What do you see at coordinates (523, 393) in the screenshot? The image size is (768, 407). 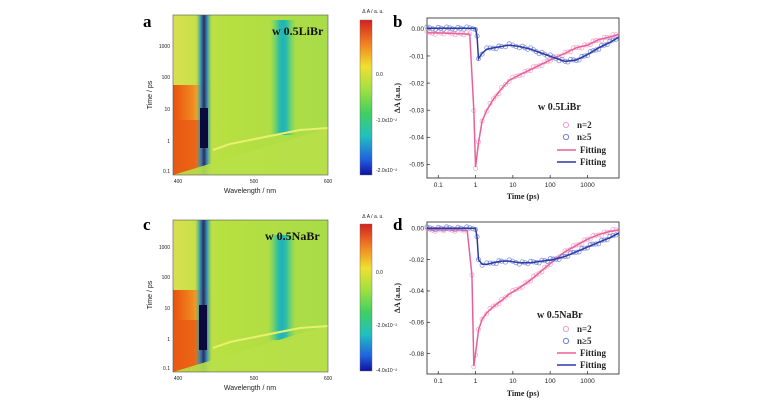 I see `xlabel-d: Time (ps)` at bounding box center [523, 393].